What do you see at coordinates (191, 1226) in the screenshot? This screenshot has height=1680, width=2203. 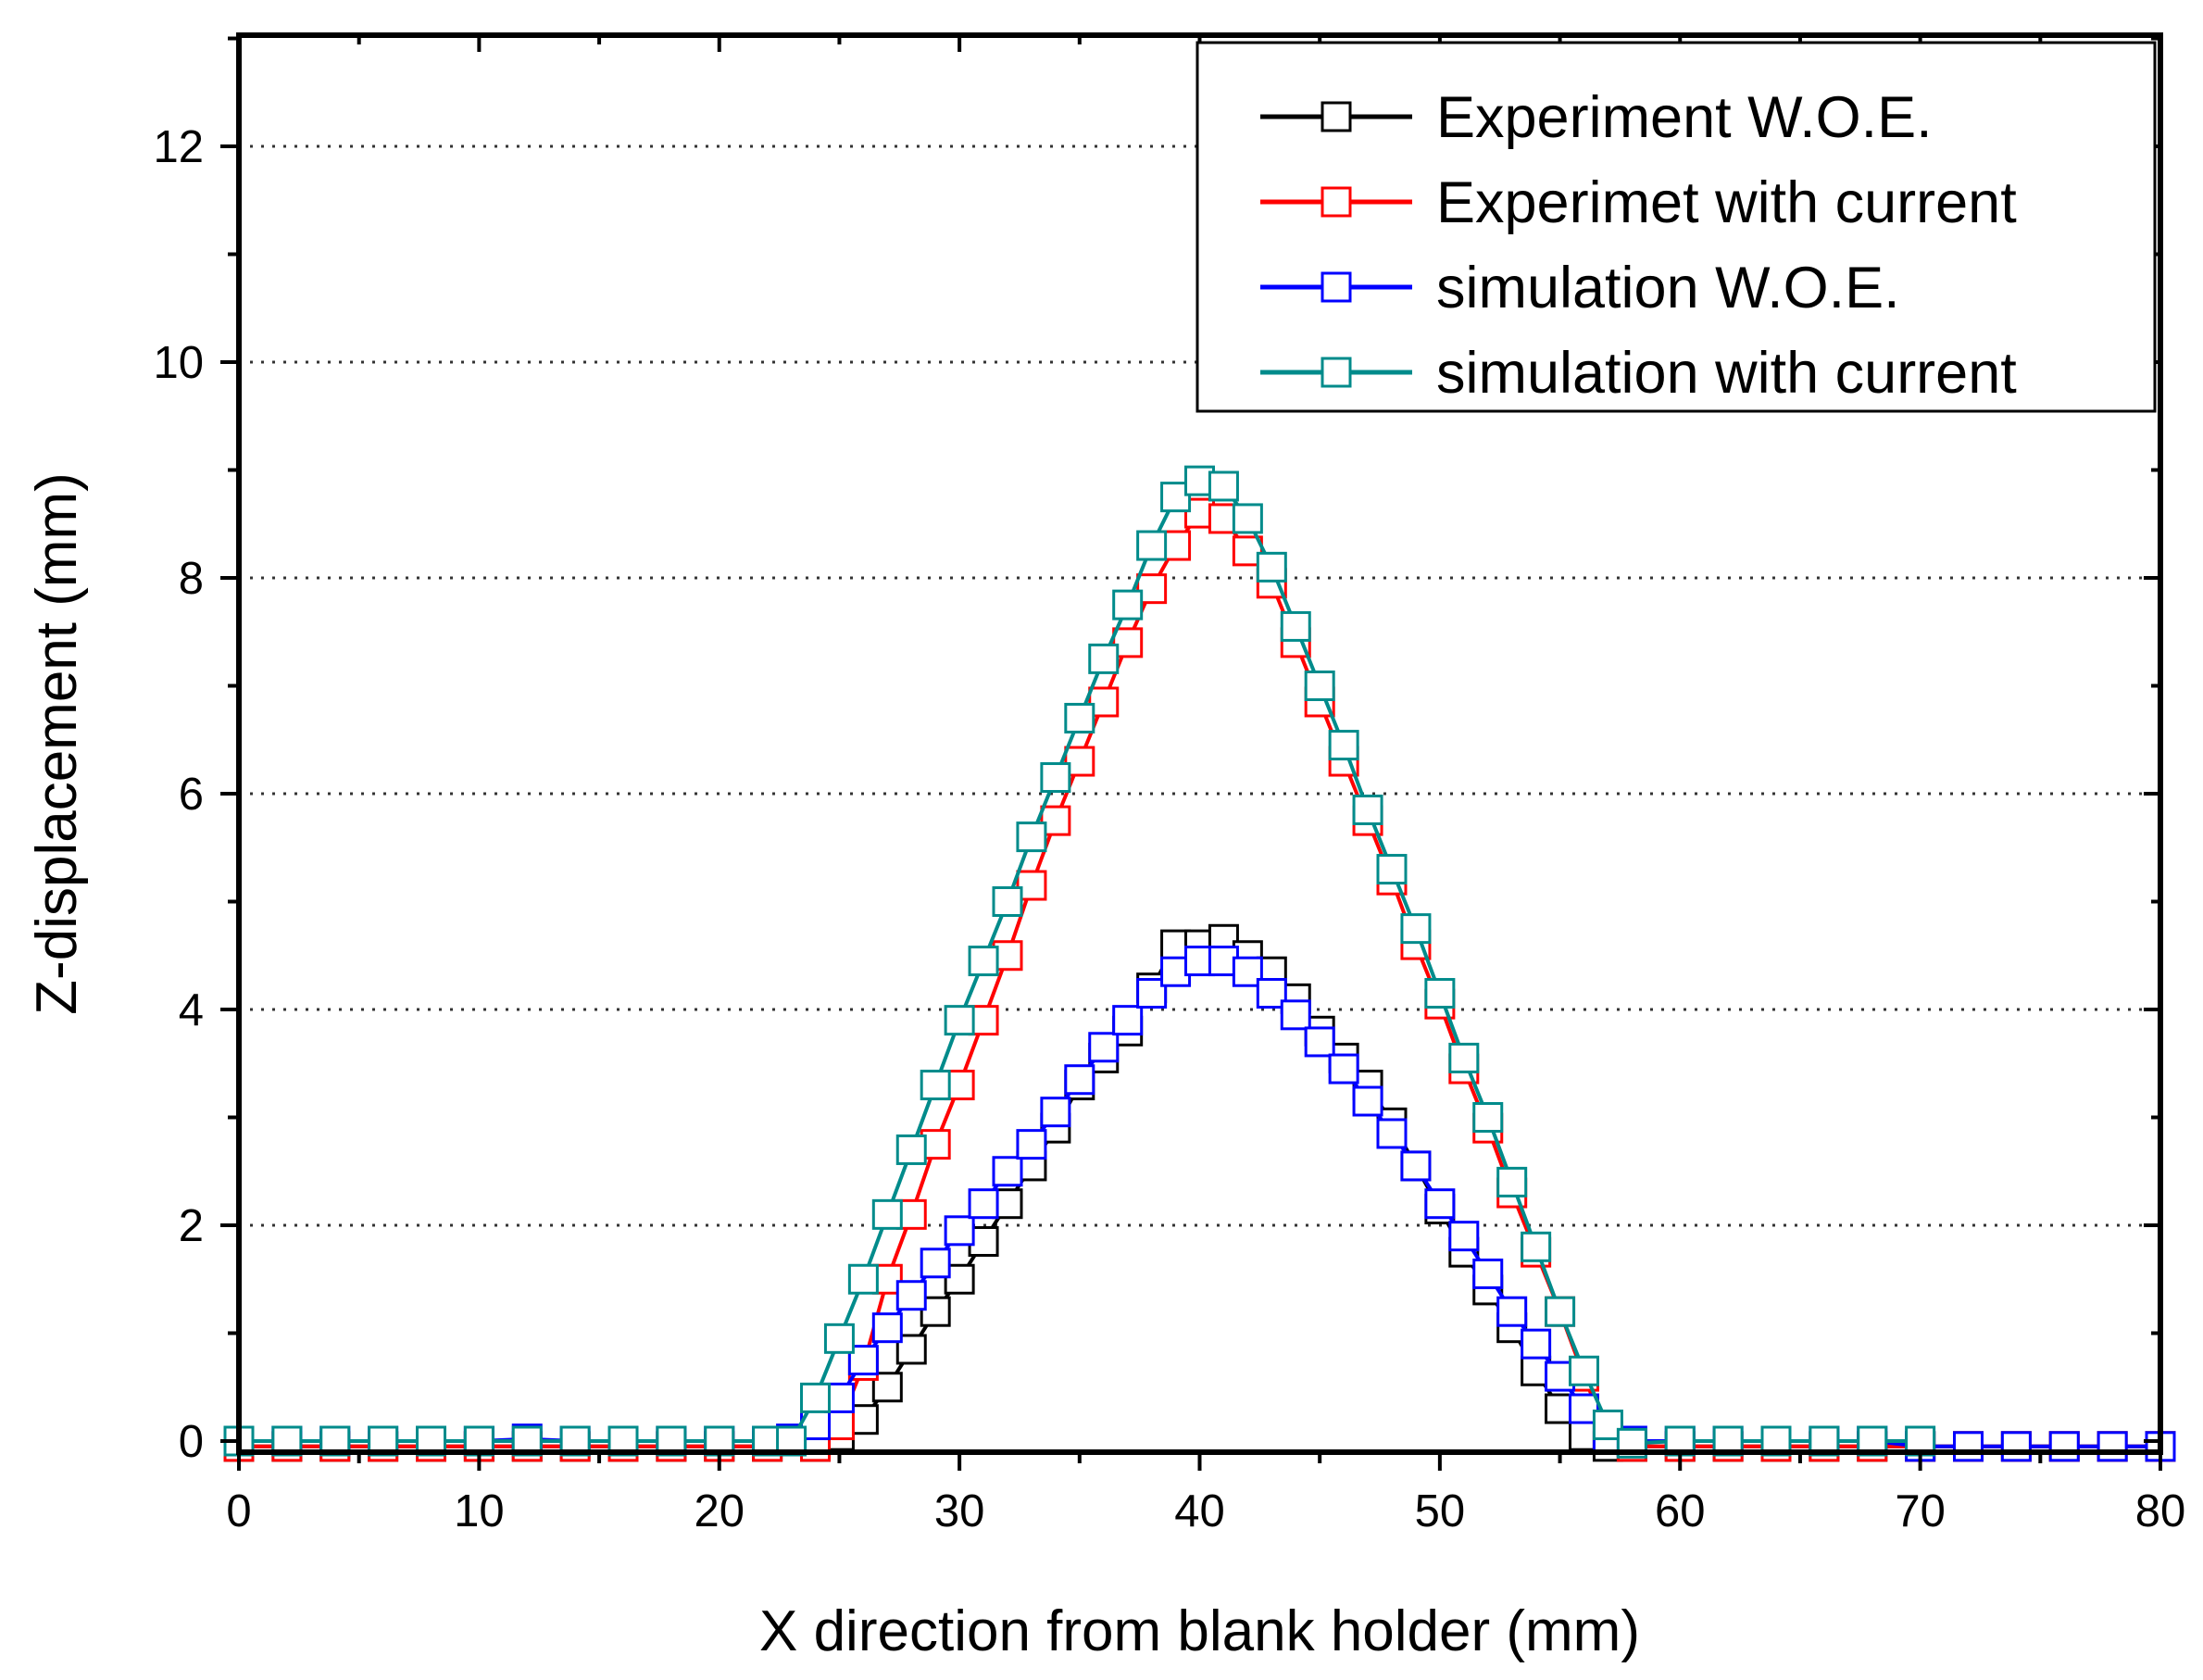 I see `y-tick-label: 2` at bounding box center [191, 1226].